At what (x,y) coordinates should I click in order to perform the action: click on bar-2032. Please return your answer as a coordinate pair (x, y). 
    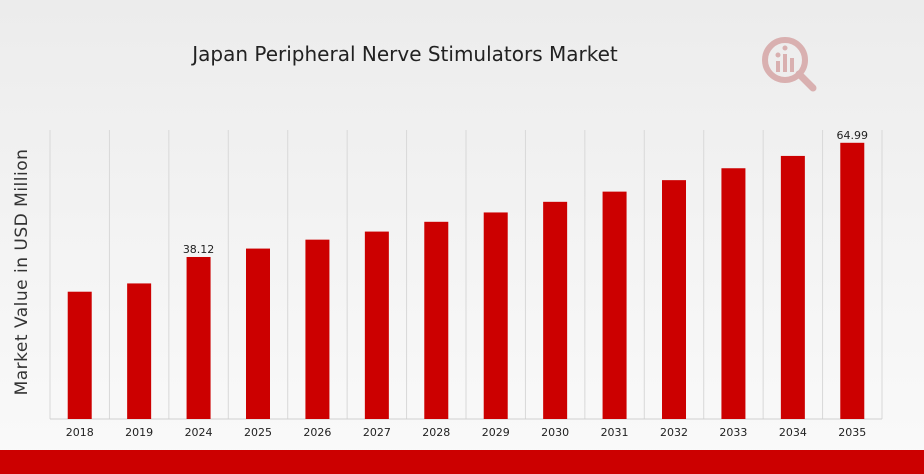
    Looking at the image, I should click on (674, 299).